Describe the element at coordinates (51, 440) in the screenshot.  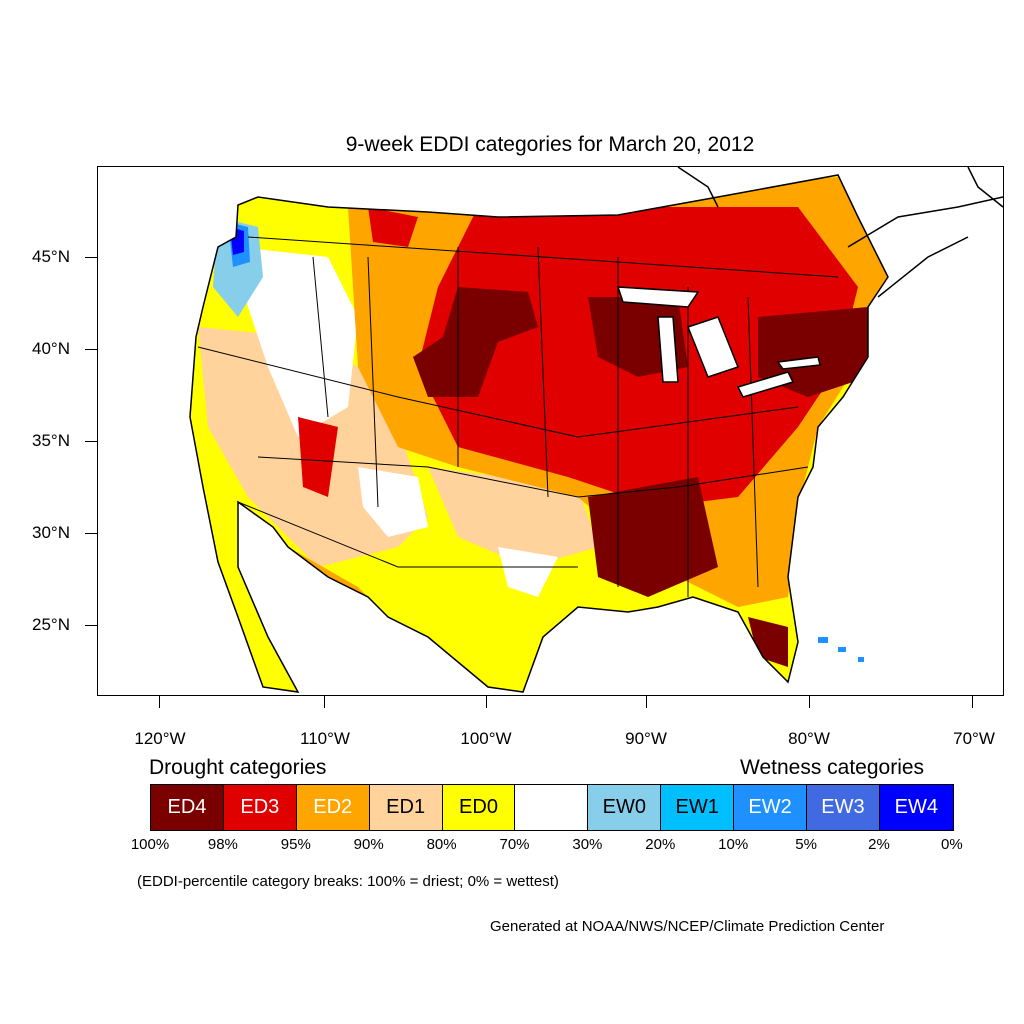
I see `lat-label-35: 35°N` at that location.